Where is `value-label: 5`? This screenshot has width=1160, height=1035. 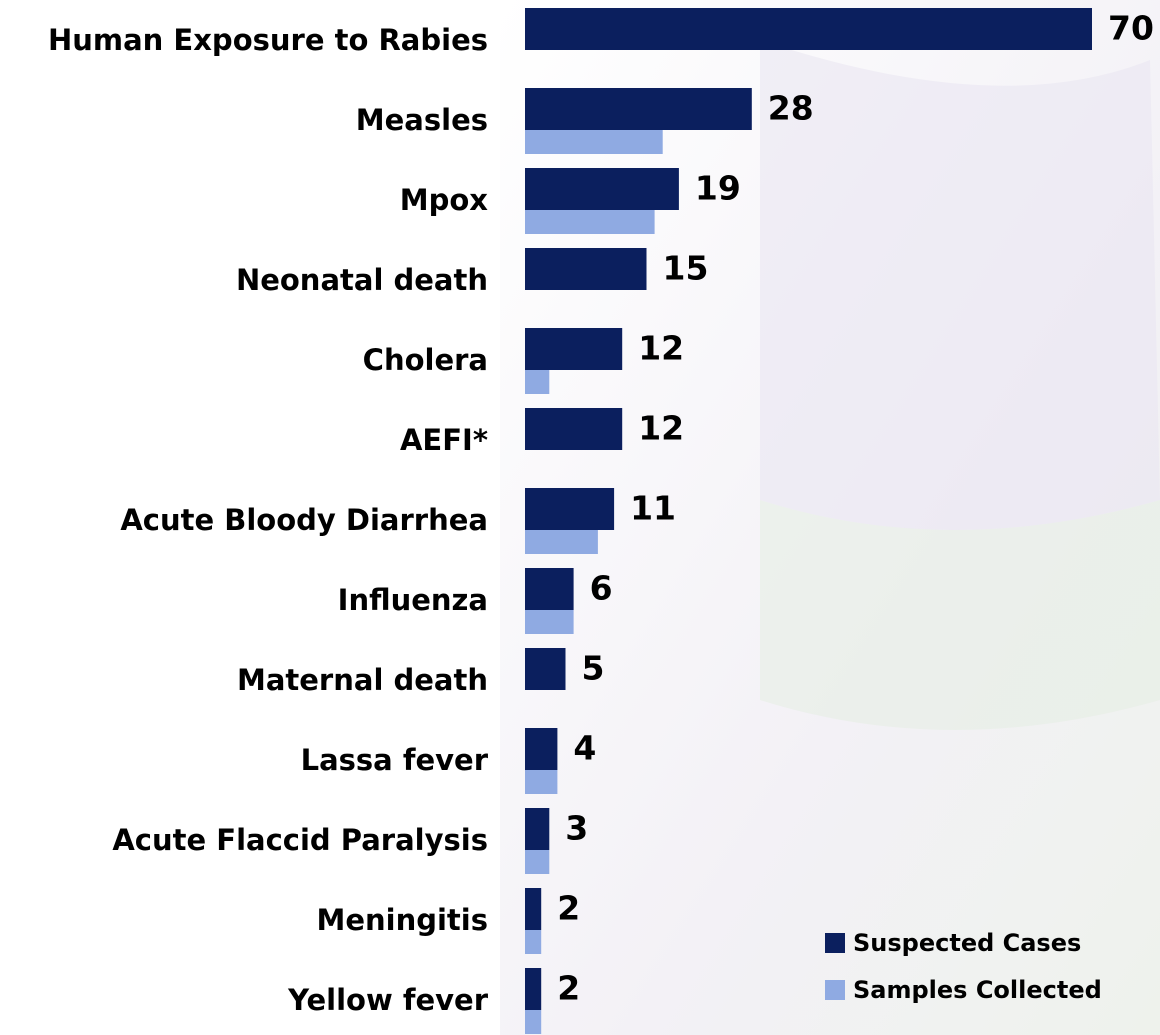
value-label: 5 is located at coordinates (593, 668).